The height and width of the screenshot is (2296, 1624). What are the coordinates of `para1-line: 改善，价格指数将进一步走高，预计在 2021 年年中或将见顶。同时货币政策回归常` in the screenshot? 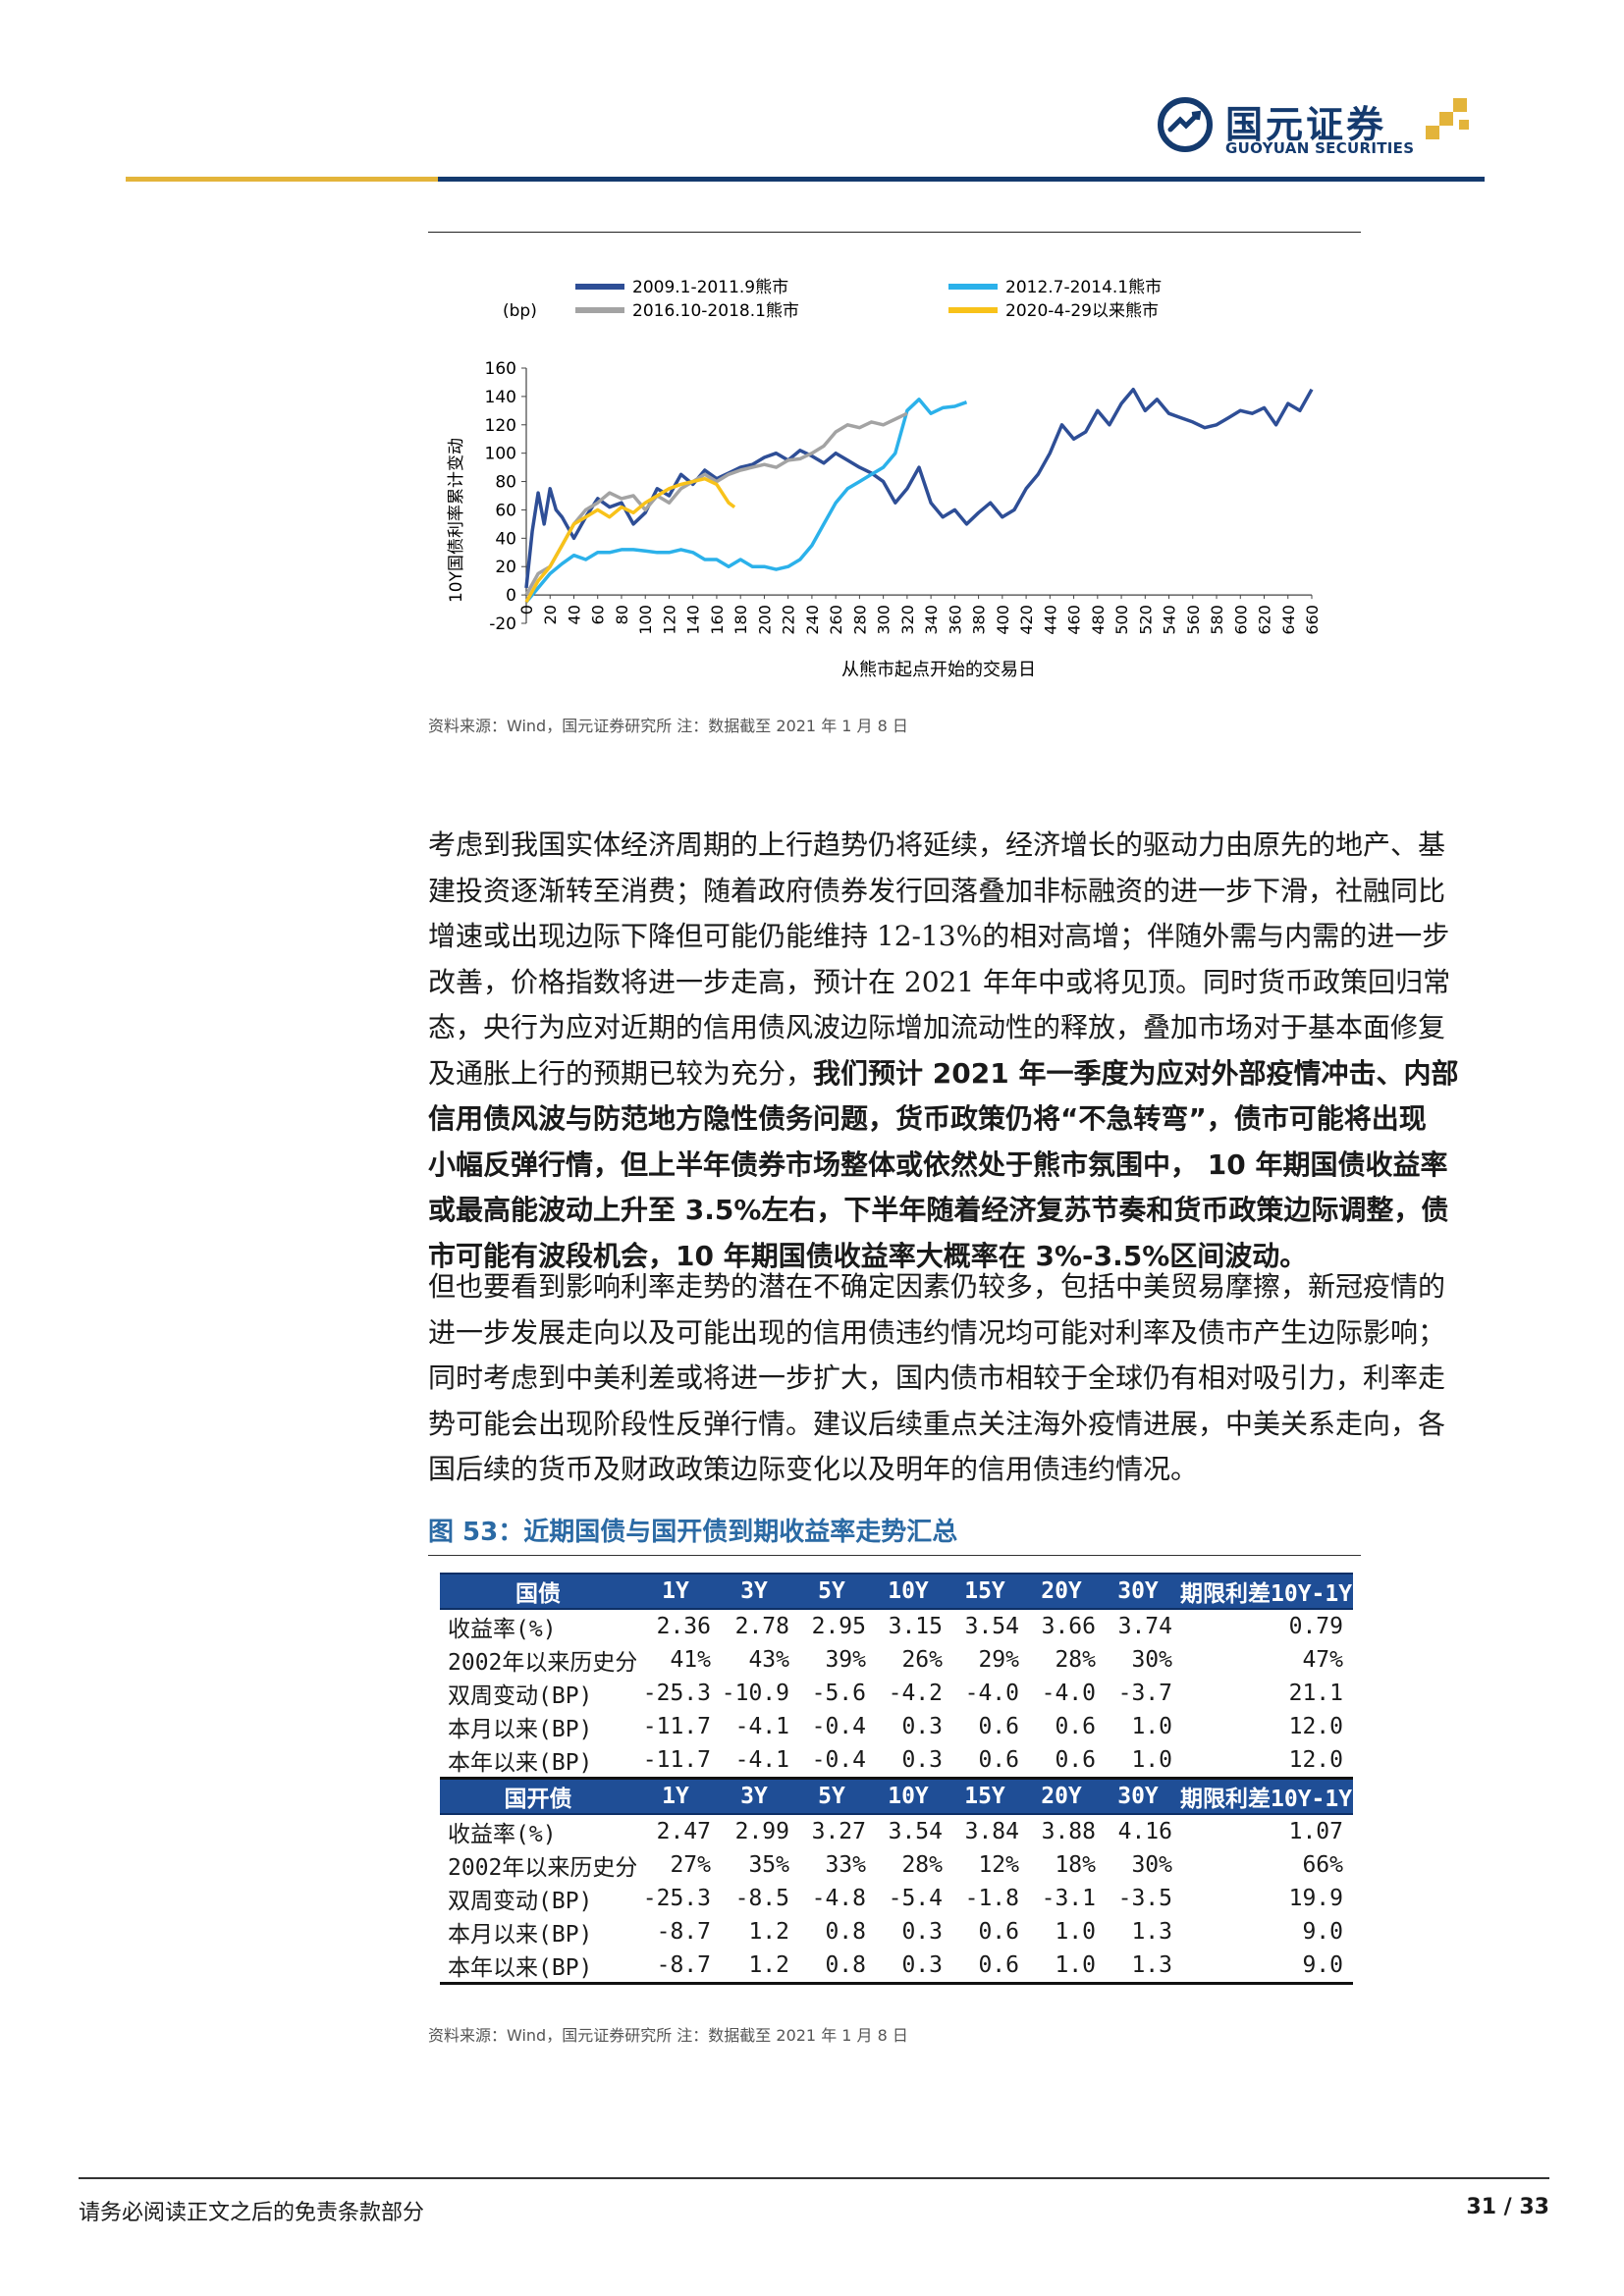 It's located at (939, 982).